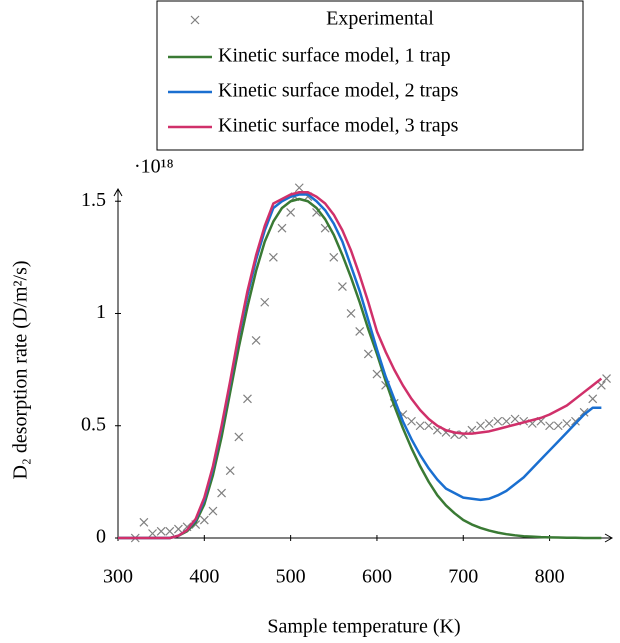 This screenshot has width=620, height=643. What do you see at coordinates (93, 424) in the screenshot?
I see `y-tick-label: 0.5` at bounding box center [93, 424].